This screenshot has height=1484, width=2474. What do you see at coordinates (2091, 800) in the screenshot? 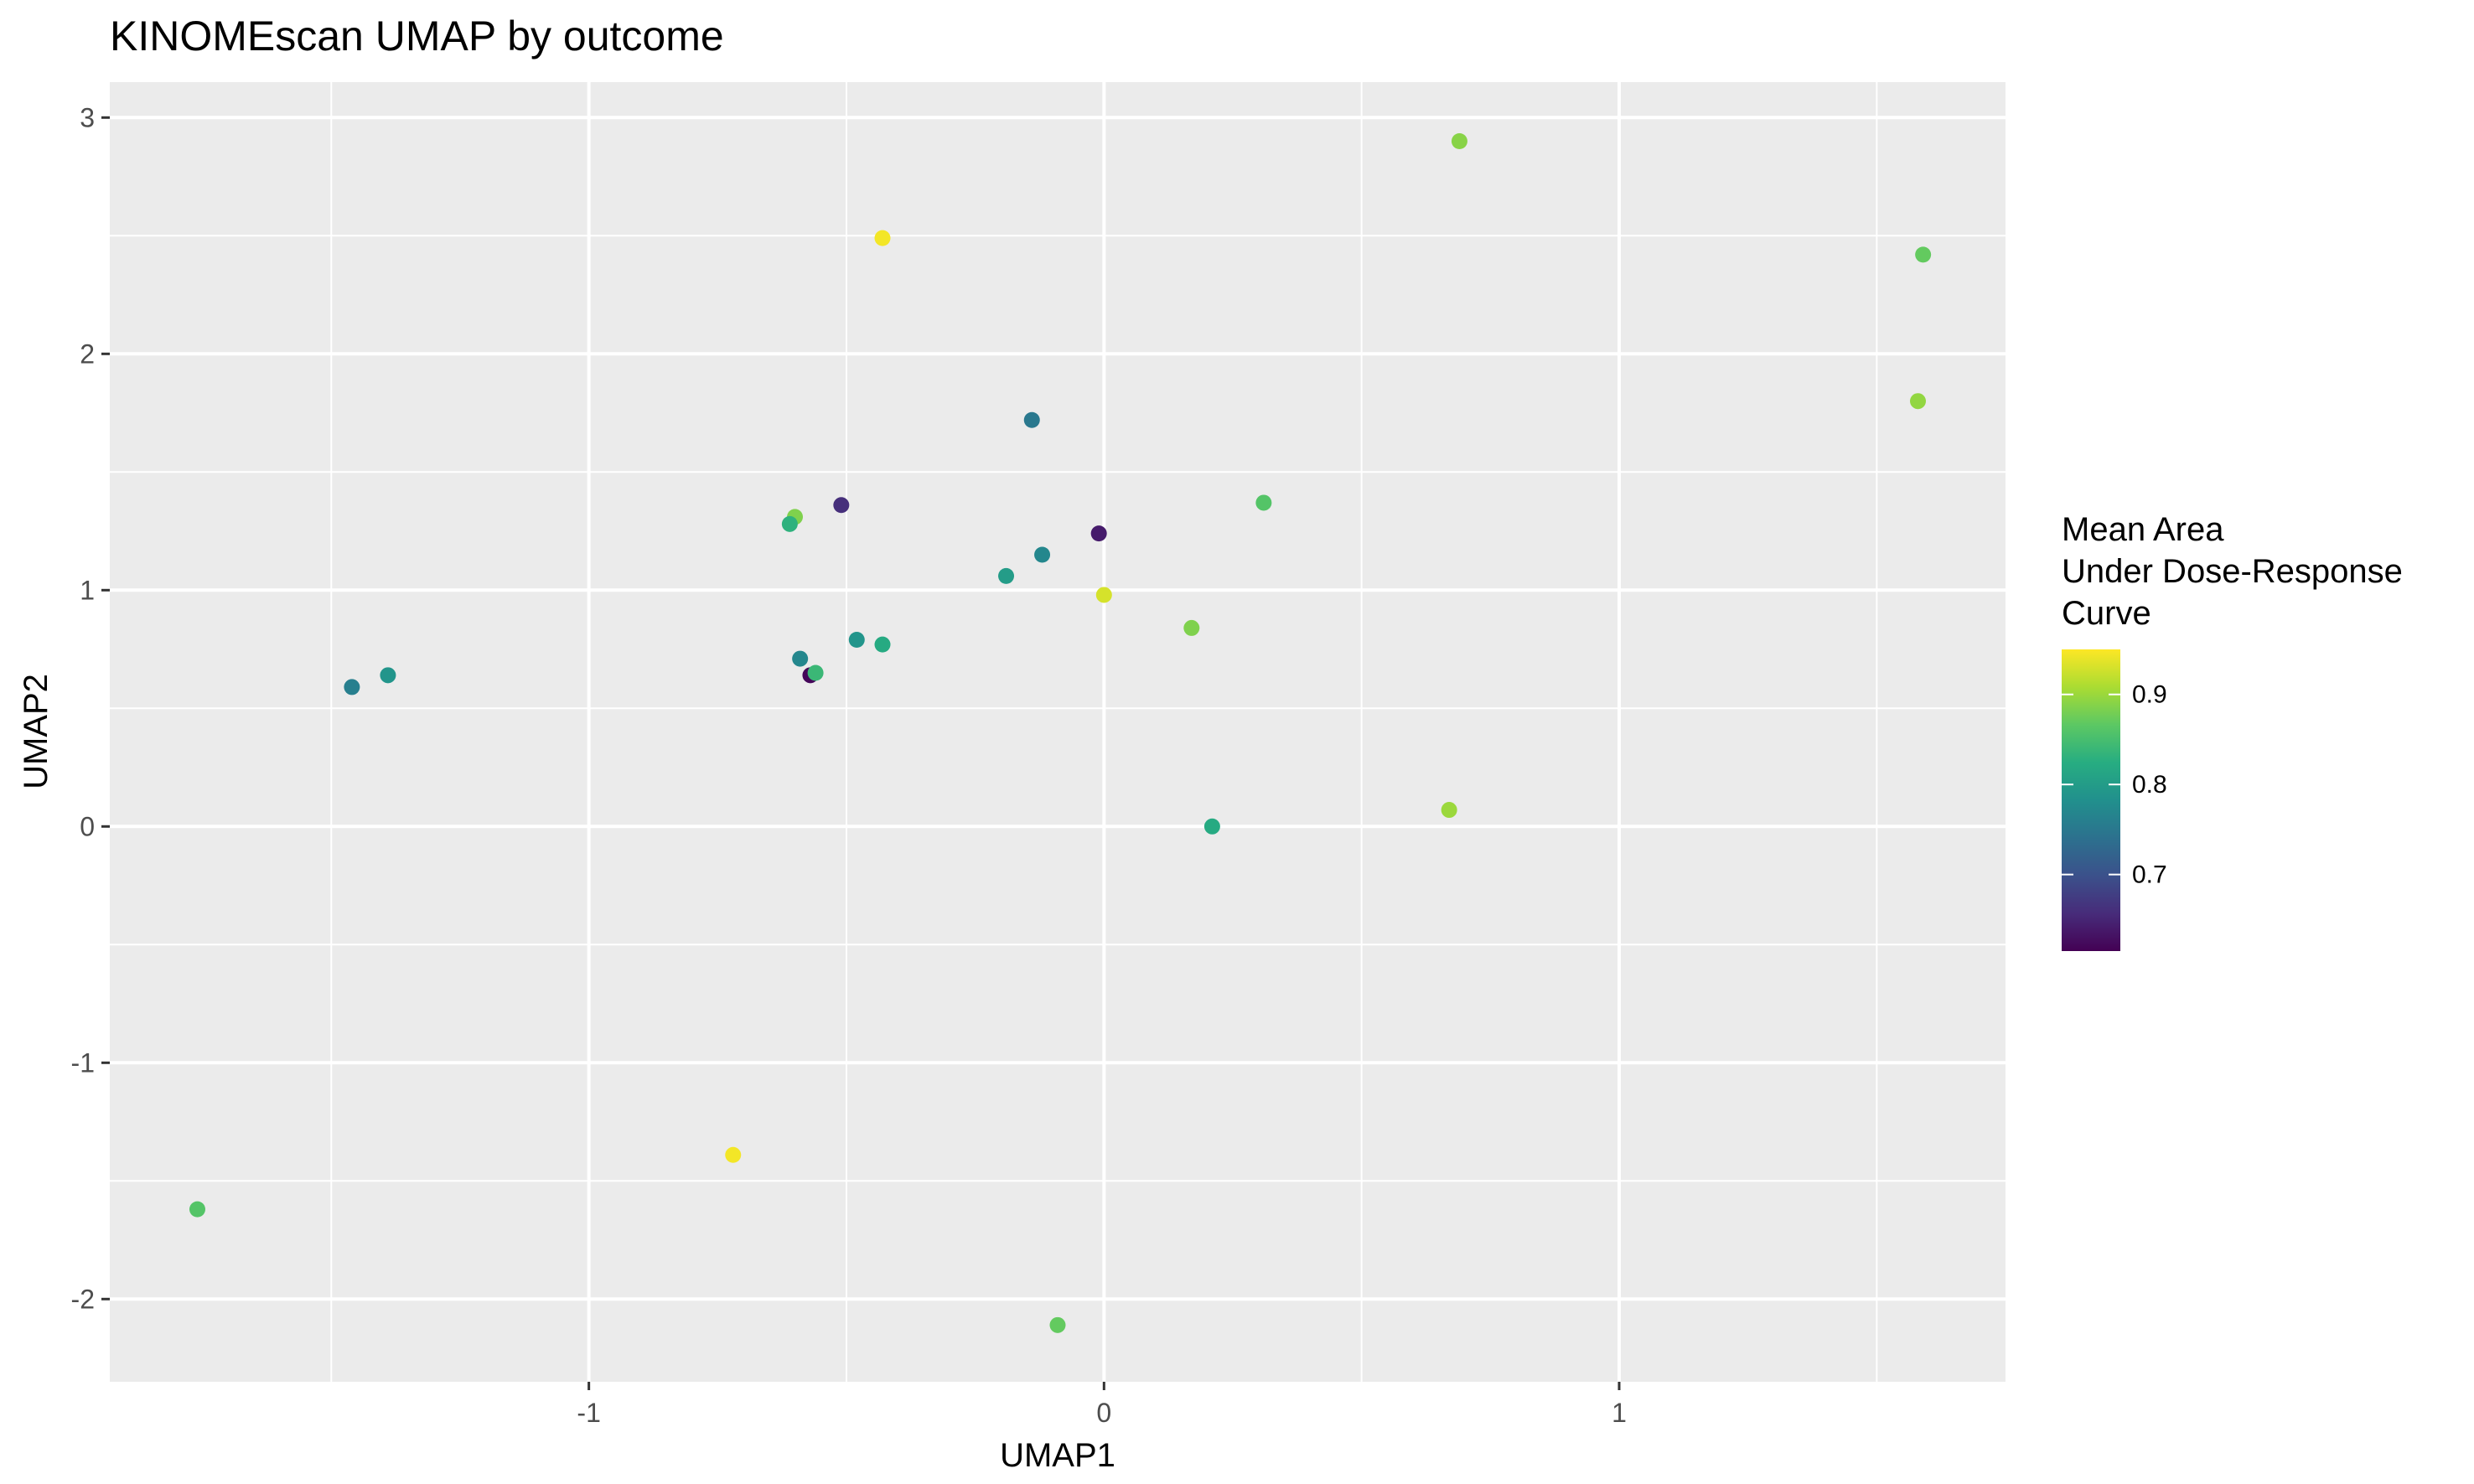
I see `legend-colorbar` at bounding box center [2091, 800].